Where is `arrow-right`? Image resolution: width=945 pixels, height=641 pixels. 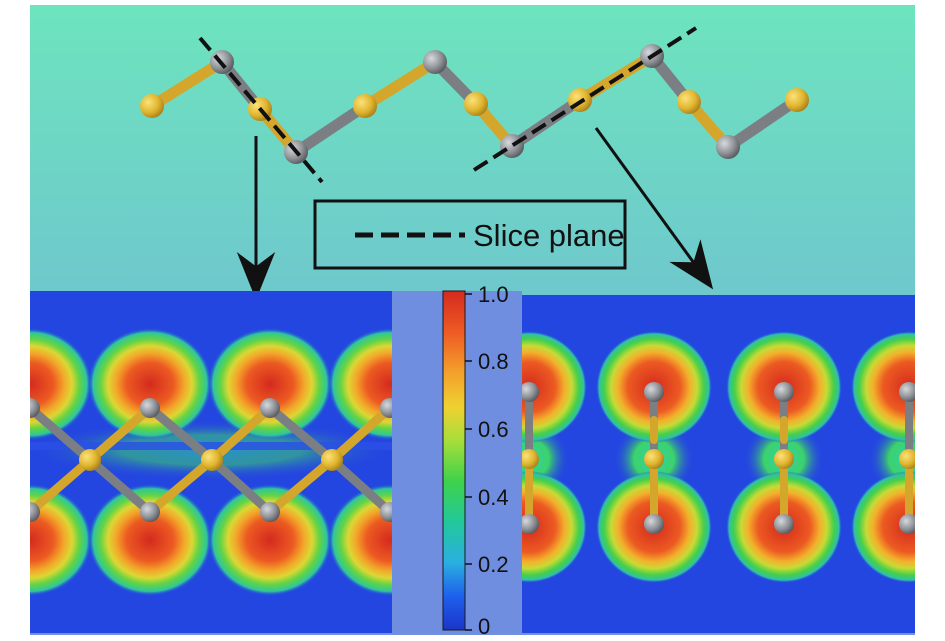
arrow-right is located at coordinates (654, 208).